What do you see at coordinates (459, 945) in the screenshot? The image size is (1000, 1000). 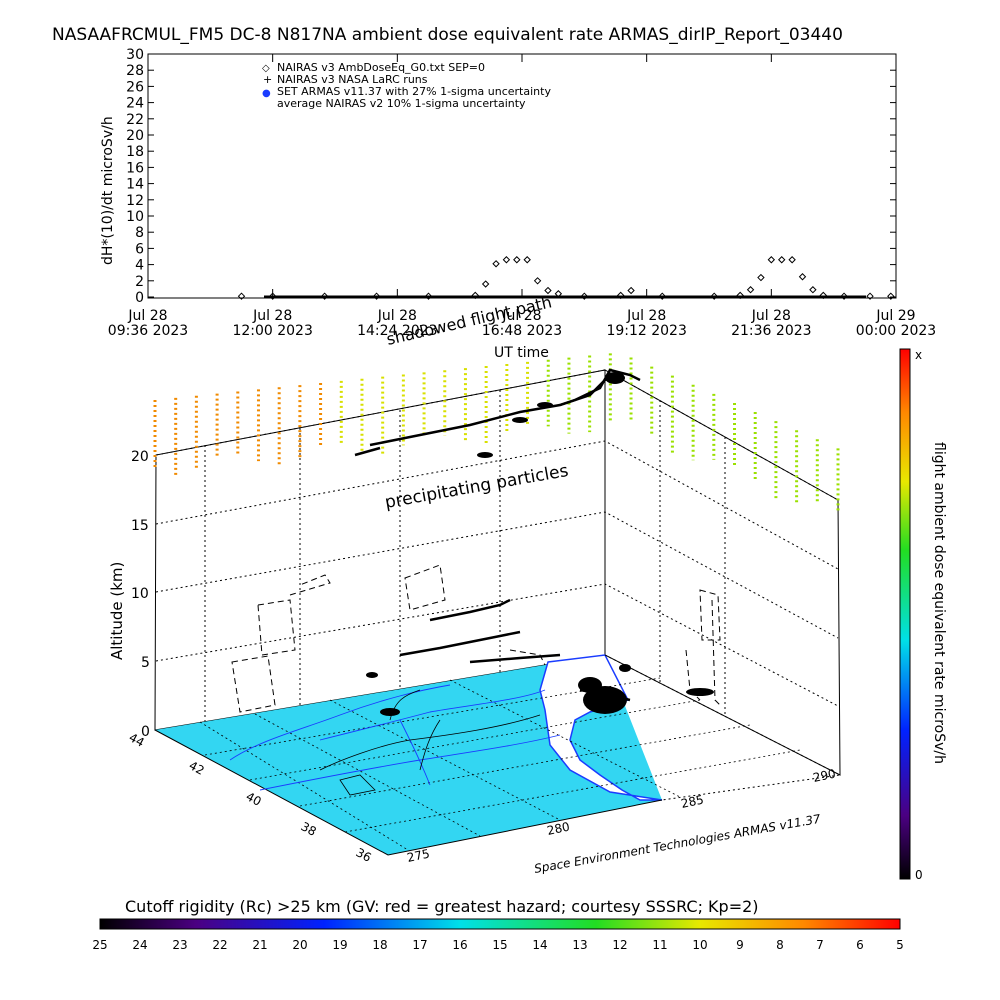 I see `rigidity-tick-label: 16` at bounding box center [459, 945].